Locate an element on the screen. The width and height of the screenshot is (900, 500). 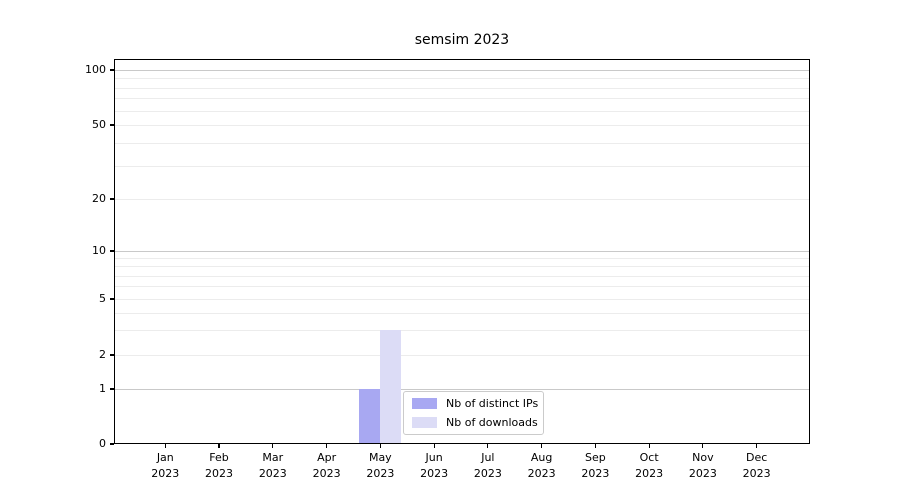
x-tick-month: Feb is located at coordinates (219, 457).